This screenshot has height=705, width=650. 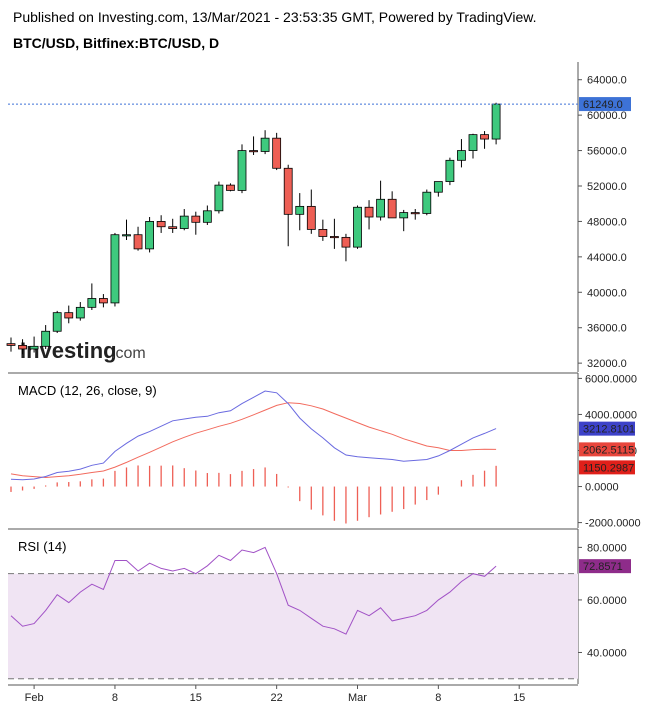 What do you see at coordinates (607, 364) in the screenshot?
I see `price-tick-label: 32000.0` at bounding box center [607, 364].